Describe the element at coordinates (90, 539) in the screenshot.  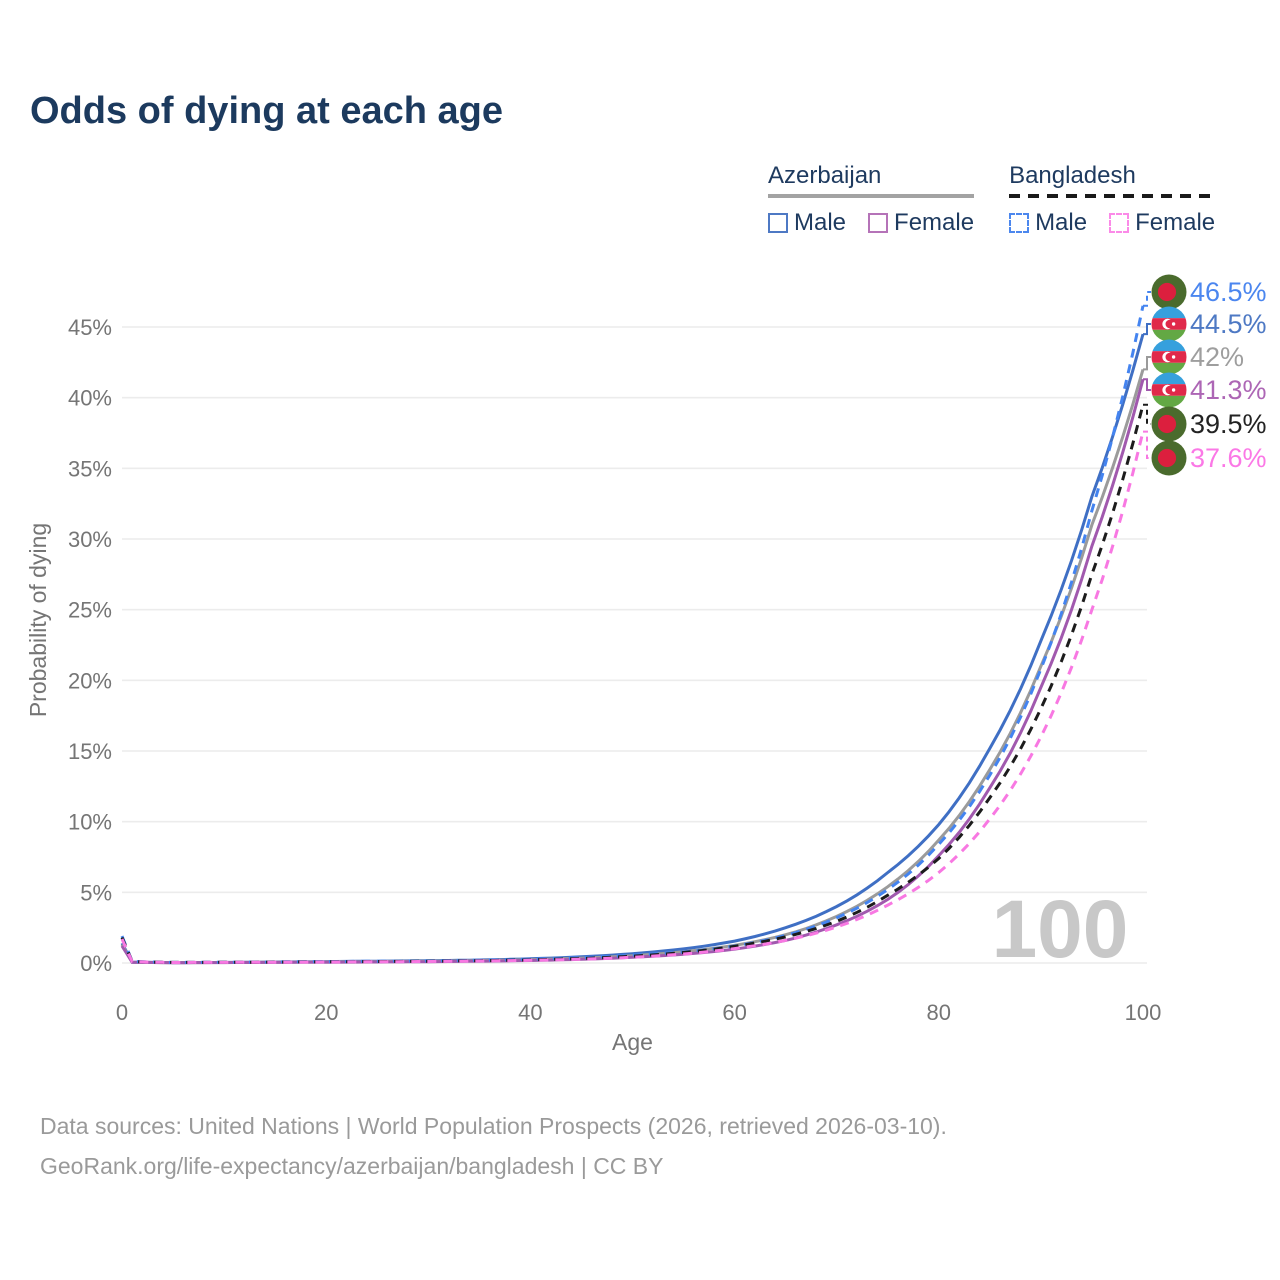
I see `y-tick-label: 30%` at that location.